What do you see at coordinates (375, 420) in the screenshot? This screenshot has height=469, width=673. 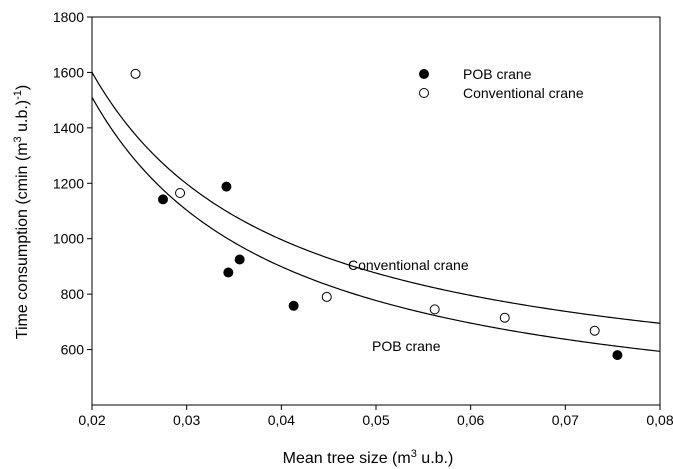 I see `x-tick-label: 0,05` at bounding box center [375, 420].